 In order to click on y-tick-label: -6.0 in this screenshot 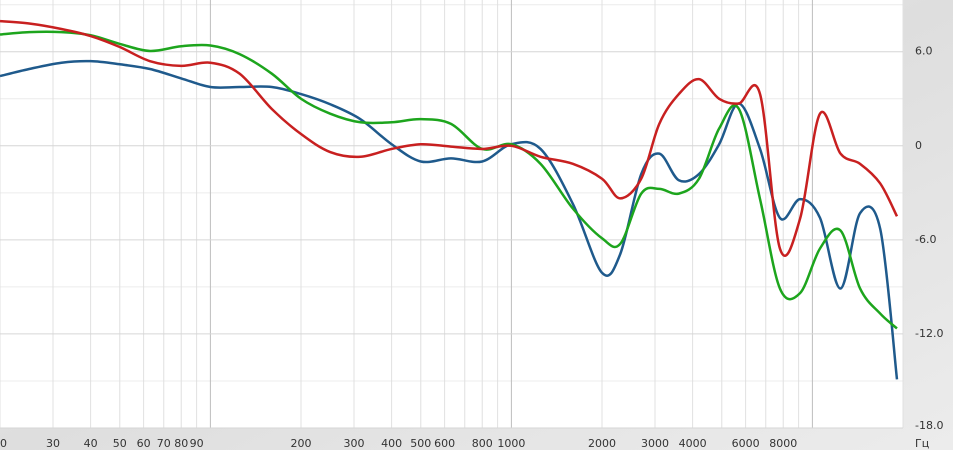, I will do `click(925, 239)`.